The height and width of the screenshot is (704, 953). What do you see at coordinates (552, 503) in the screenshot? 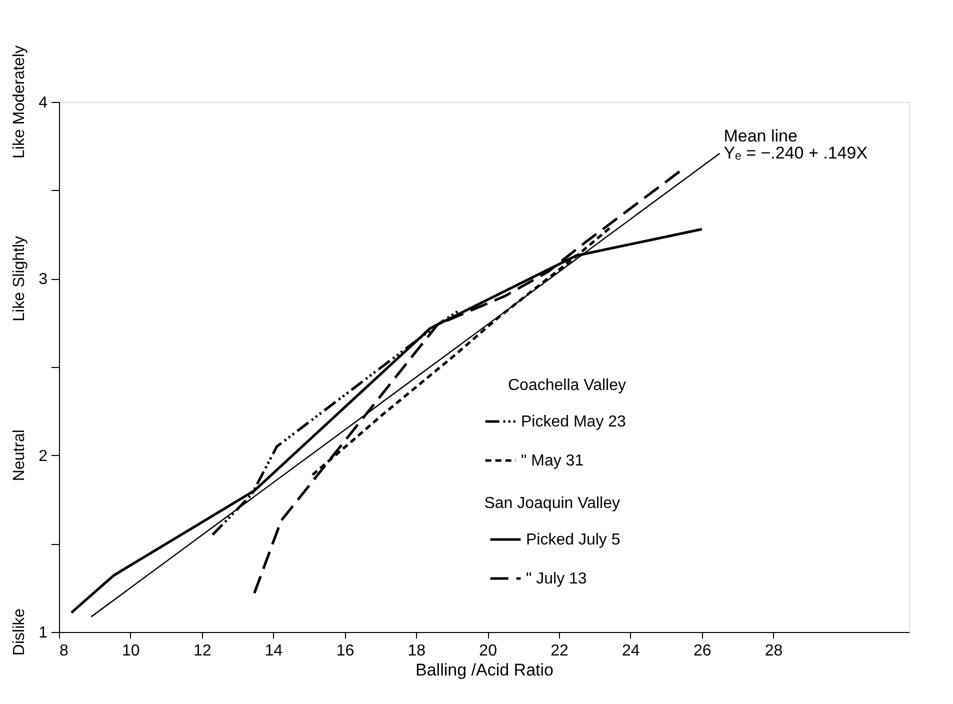
I see `text: San Joaquin Valley` at bounding box center [552, 503].